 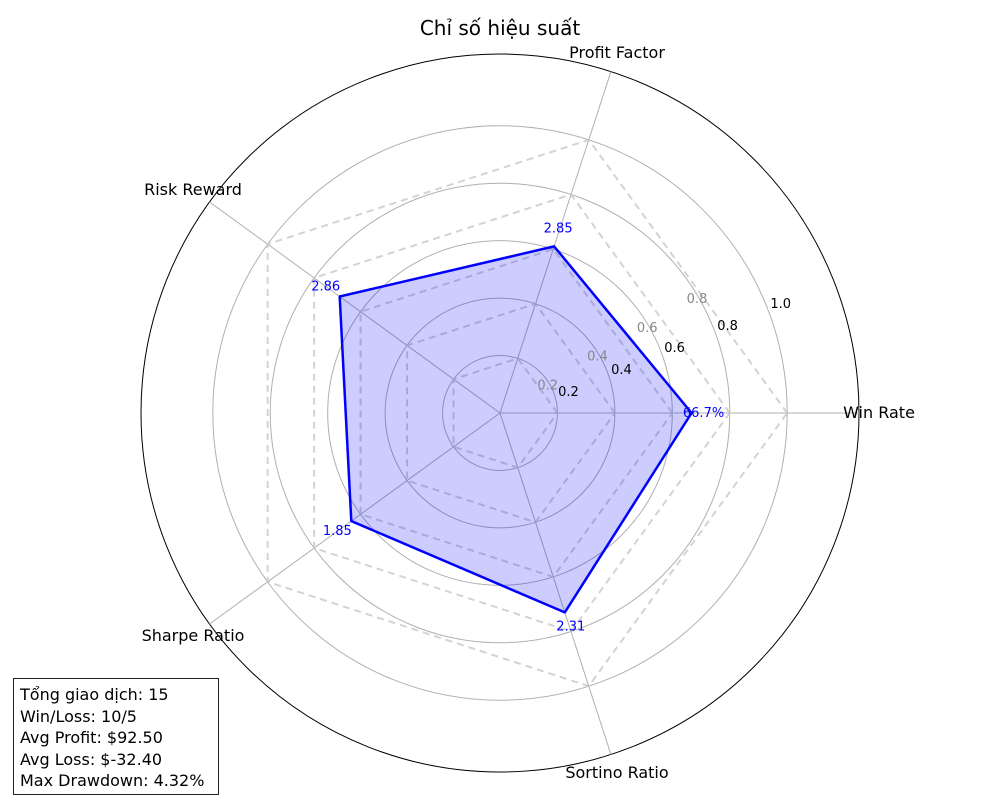 I want to click on chart-title: Chỉ số hiệu suất, so click(x=500, y=28).